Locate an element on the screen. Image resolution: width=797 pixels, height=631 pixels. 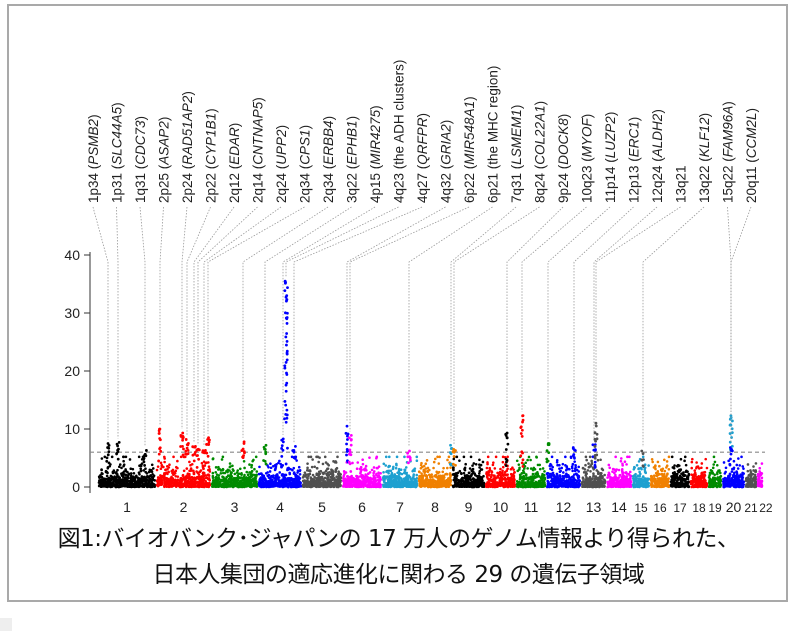
x-tick-label: 9 is located at coordinates (469, 507).